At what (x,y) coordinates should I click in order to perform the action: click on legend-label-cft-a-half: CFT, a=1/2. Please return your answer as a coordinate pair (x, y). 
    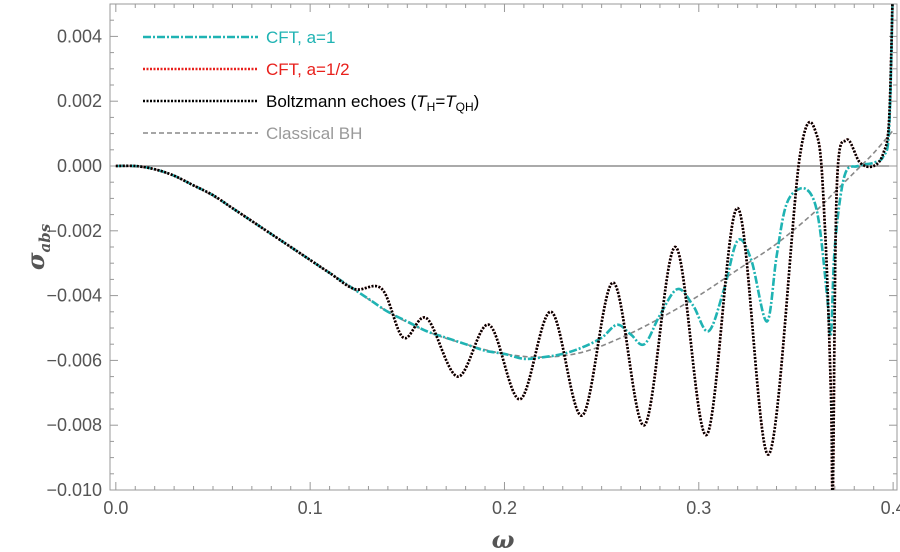
    Looking at the image, I should click on (308, 69).